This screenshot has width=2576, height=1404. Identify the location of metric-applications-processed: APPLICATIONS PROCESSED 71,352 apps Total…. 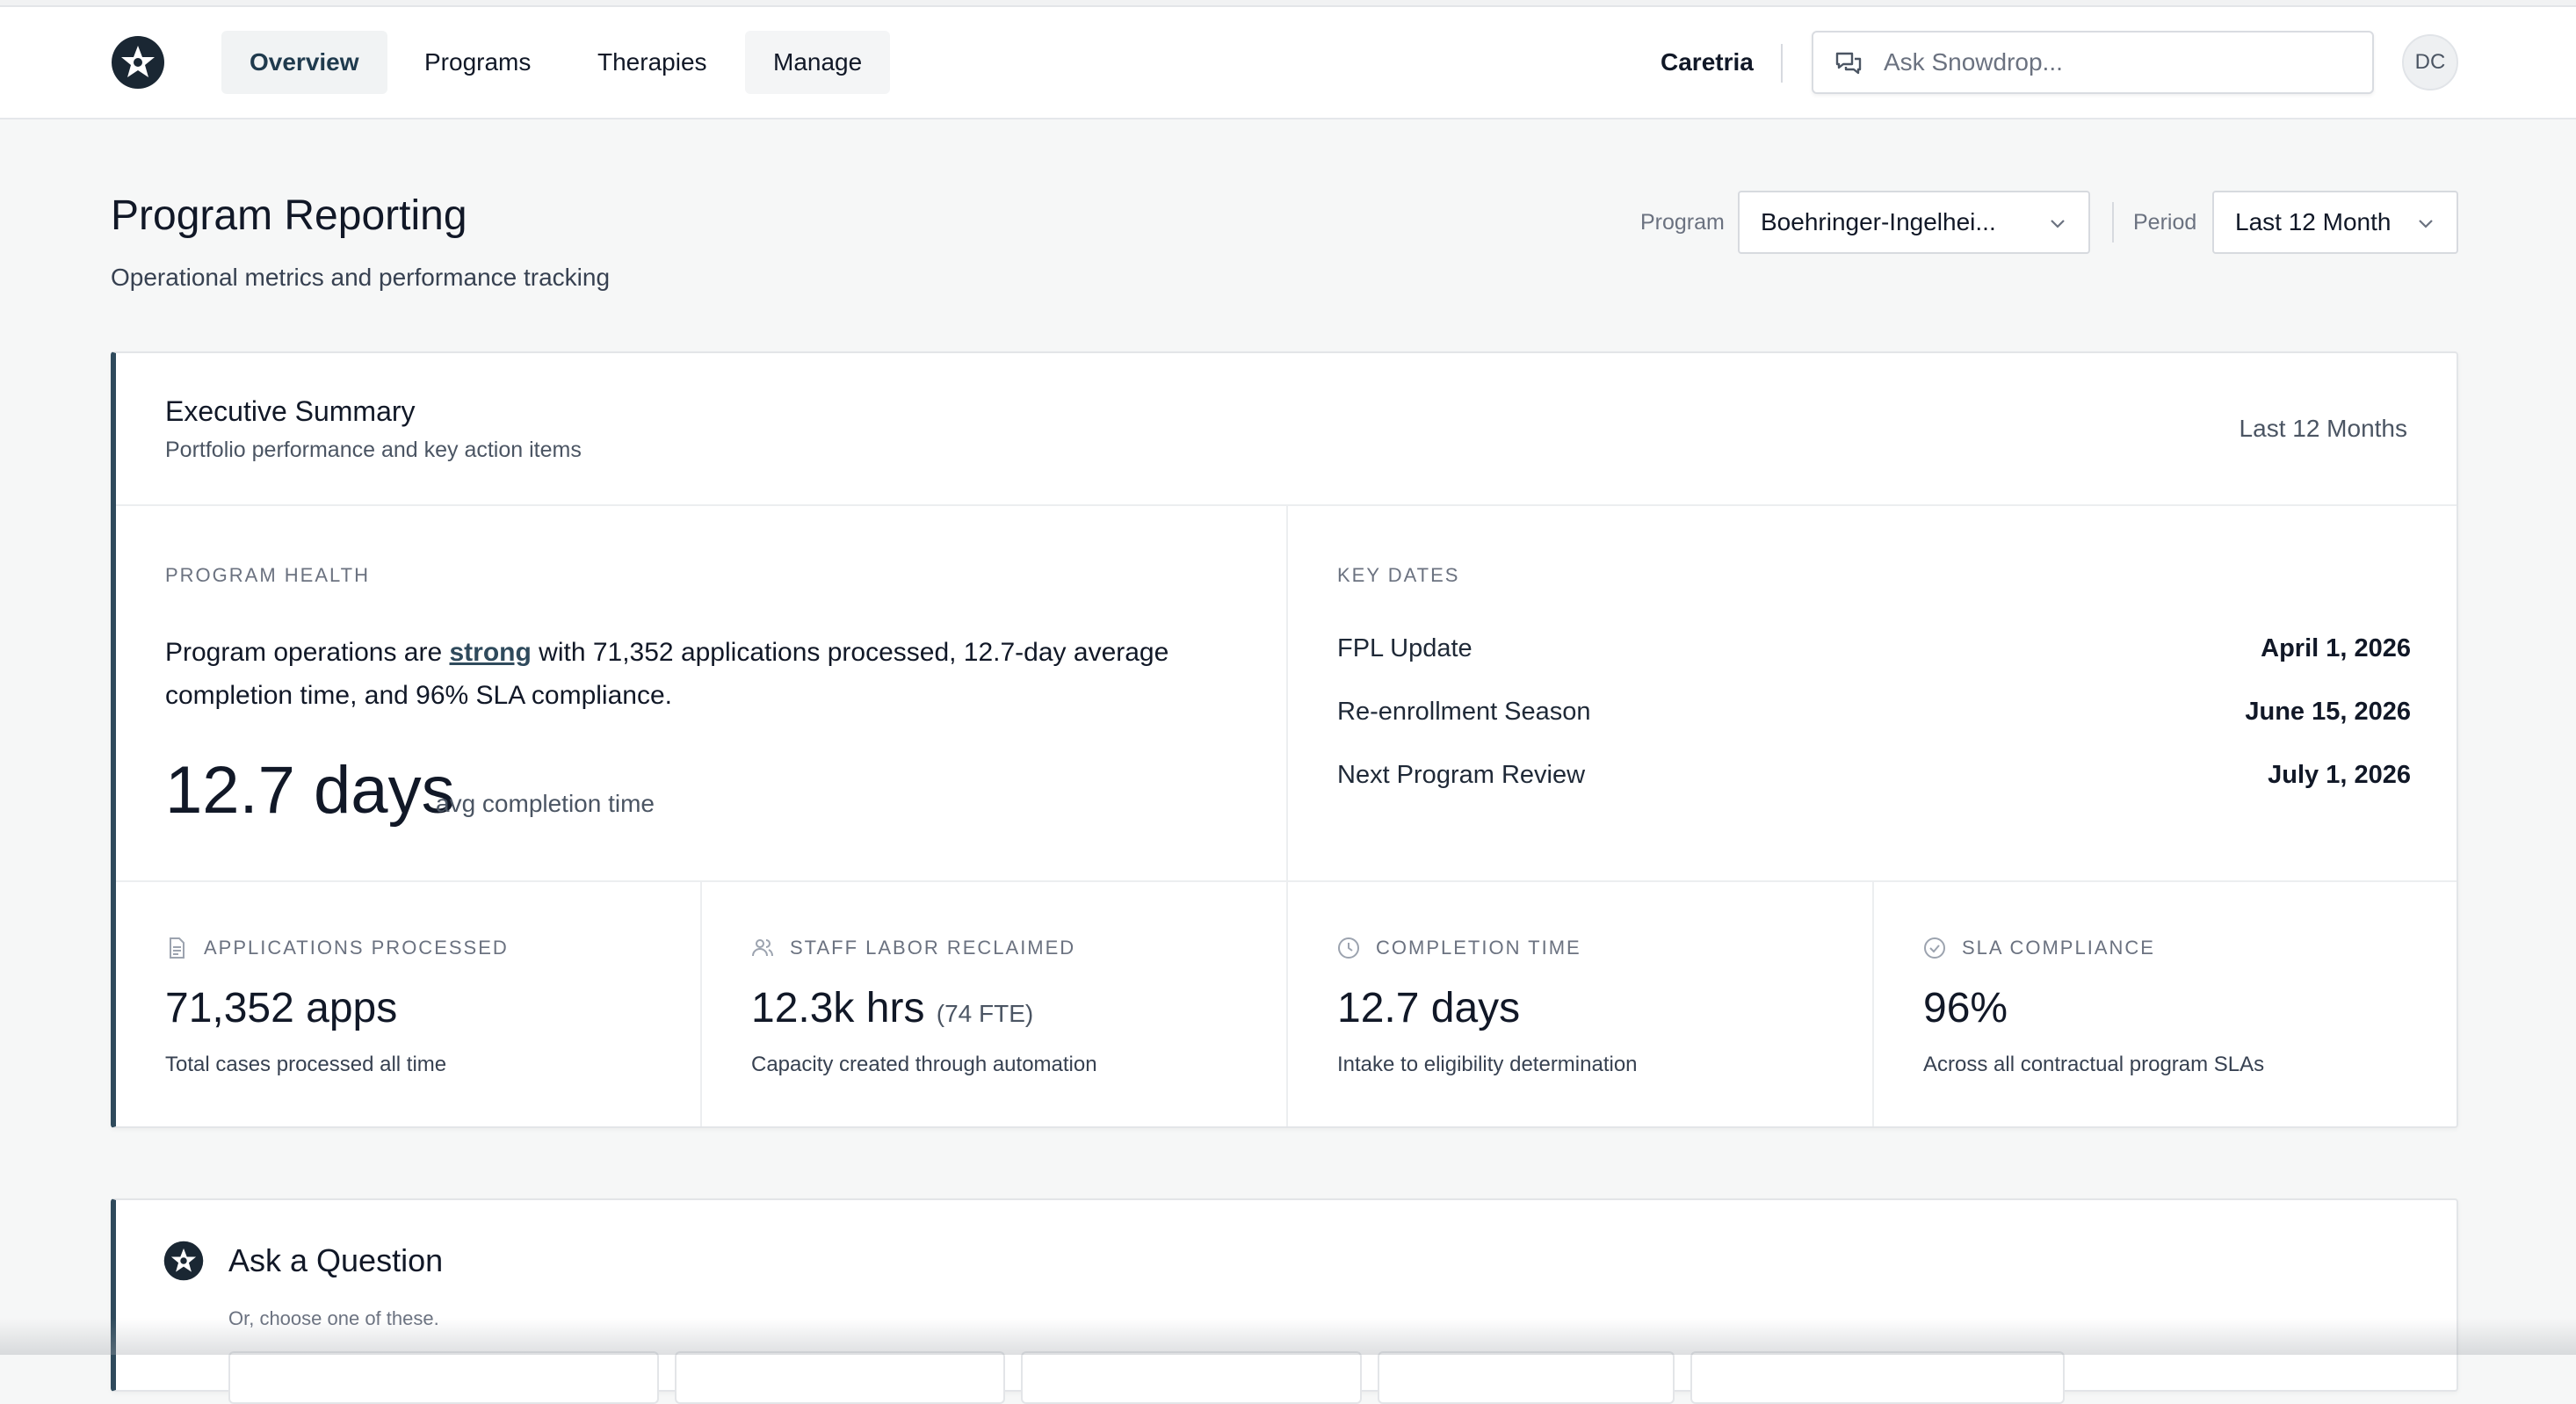
(409, 1003).